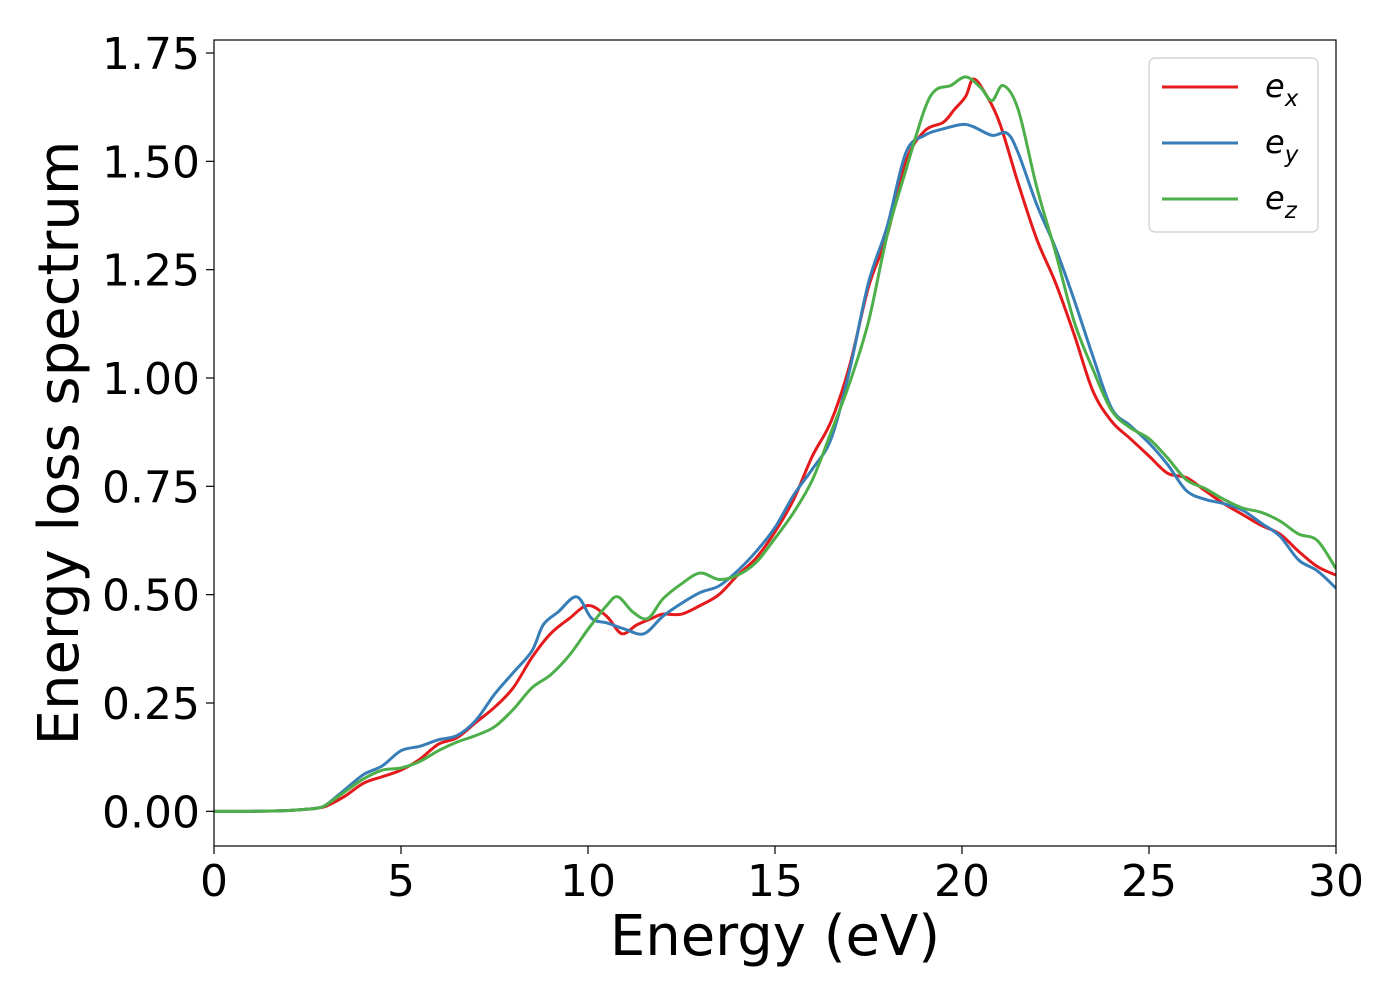  I want to click on legend-box, so click(1233, 145).